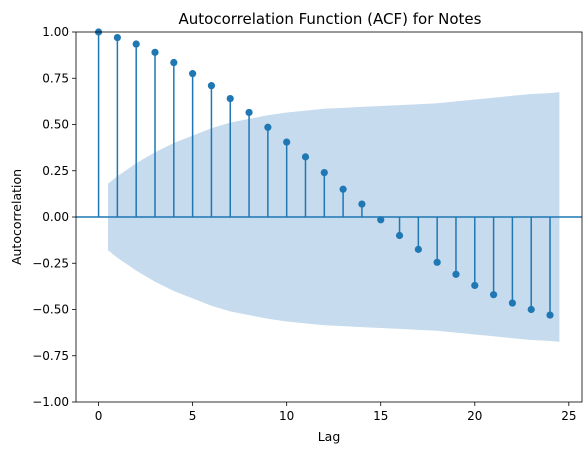 The height and width of the screenshot is (455, 587). What do you see at coordinates (193, 416) in the screenshot?
I see `x-tick-label-5: 5` at bounding box center [193, 416].